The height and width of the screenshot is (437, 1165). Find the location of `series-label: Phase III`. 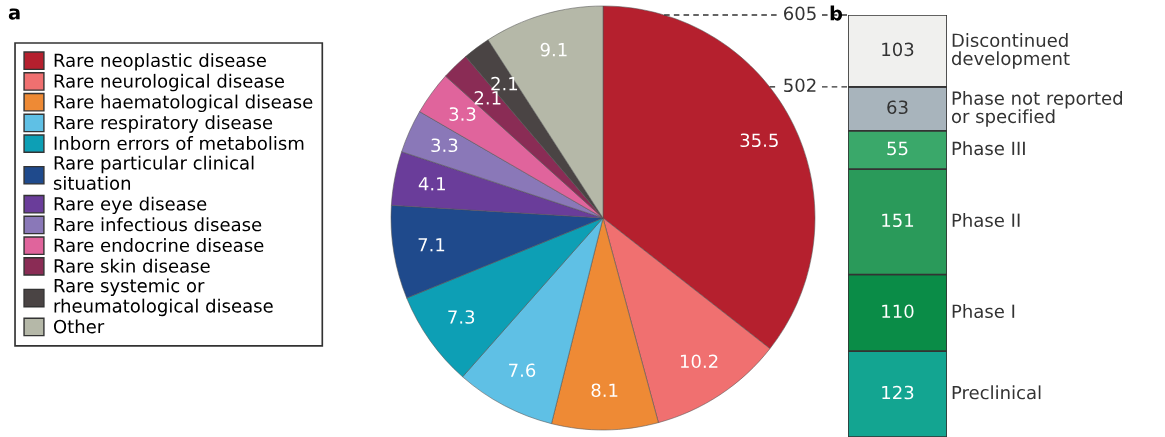

series-label: Phase III is located at coordinates (988, 148).